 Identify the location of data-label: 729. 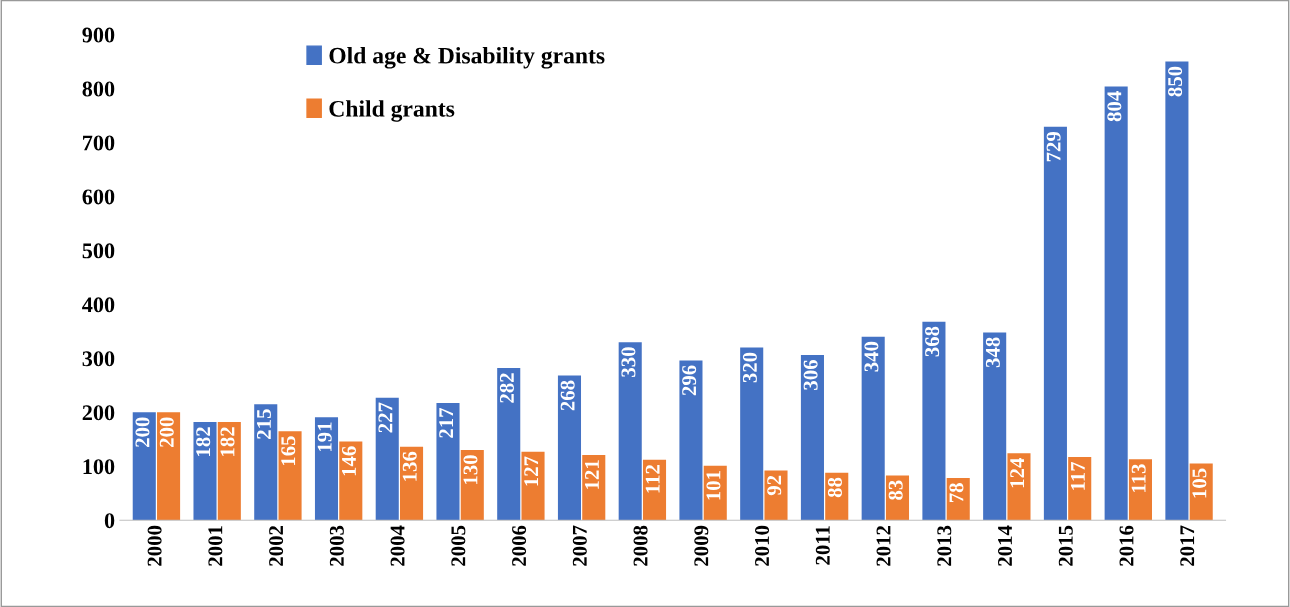
(1053, 146).